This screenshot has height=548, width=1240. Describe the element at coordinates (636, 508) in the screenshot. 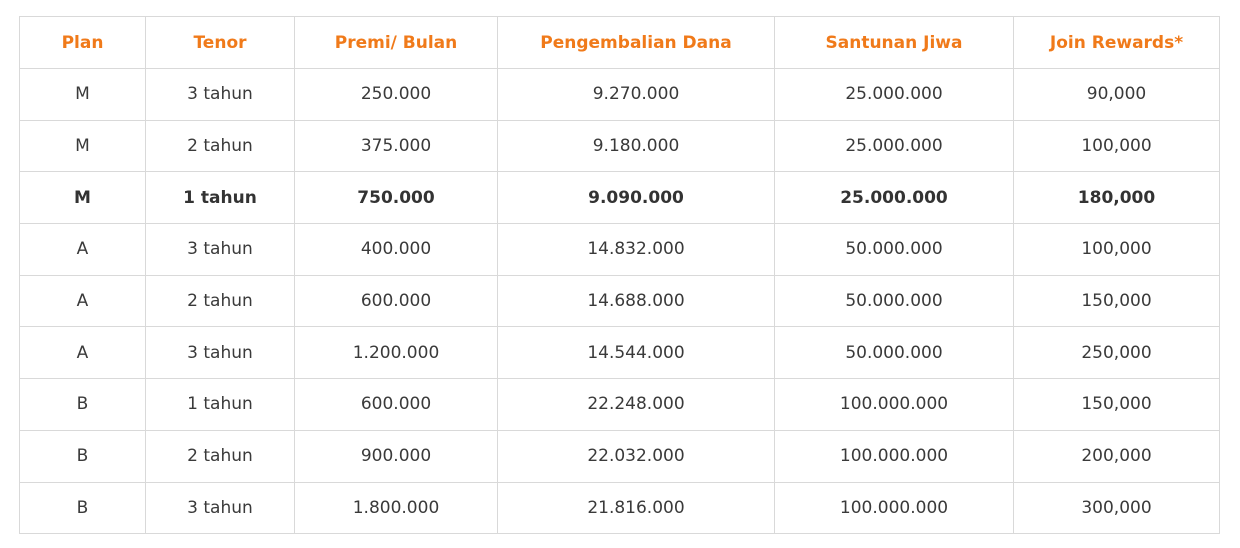

I see `cell-pengembalian: 21.816.000` at that location.